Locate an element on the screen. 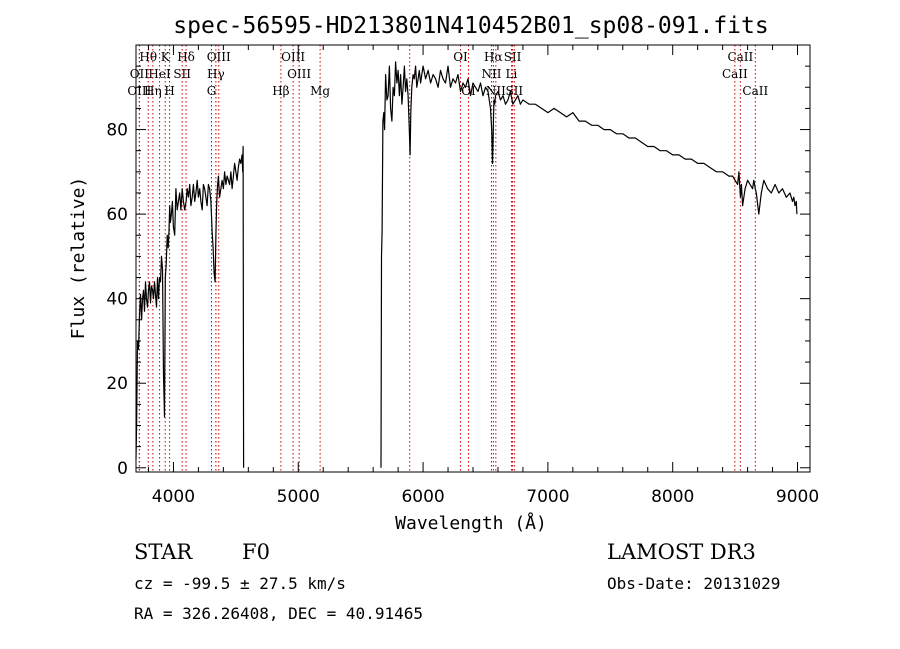 The height and width of the screenshot is (649, 900). x-tick-label: 5000 is located at coordinates (298, 497).